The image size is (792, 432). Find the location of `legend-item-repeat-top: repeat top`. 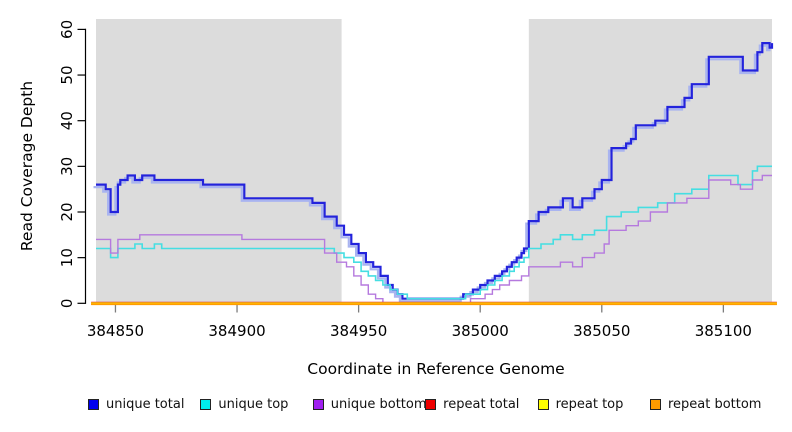

legend-item-repeat-top: repeat top is located at coordinates (593, 404).